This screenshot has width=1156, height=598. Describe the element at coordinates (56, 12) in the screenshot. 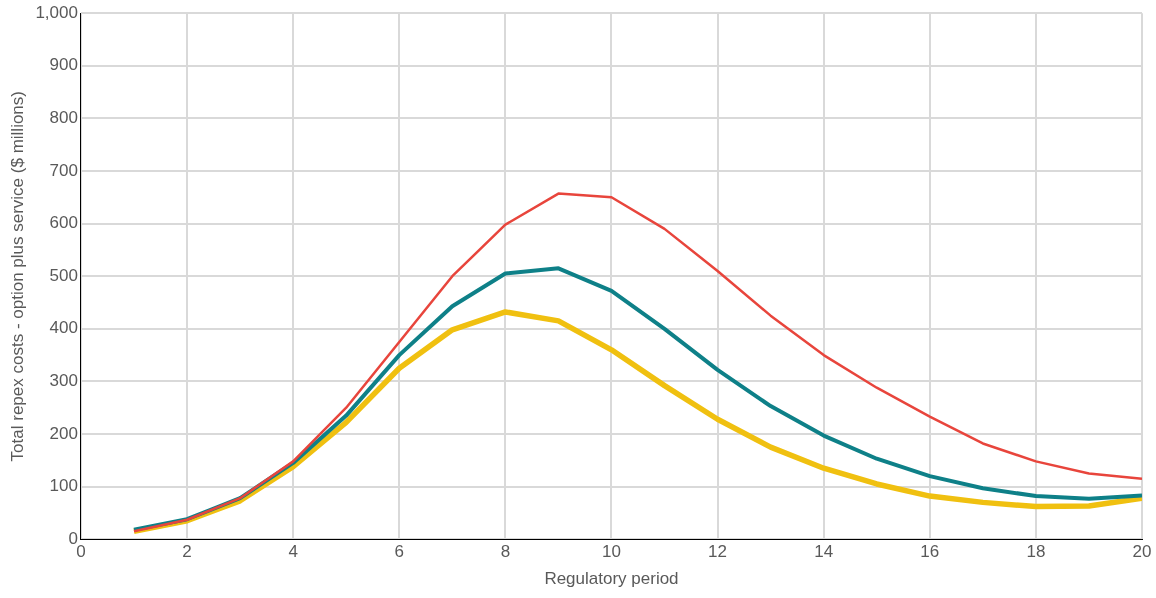

I see `y-tick-label: 1,000` at that location.